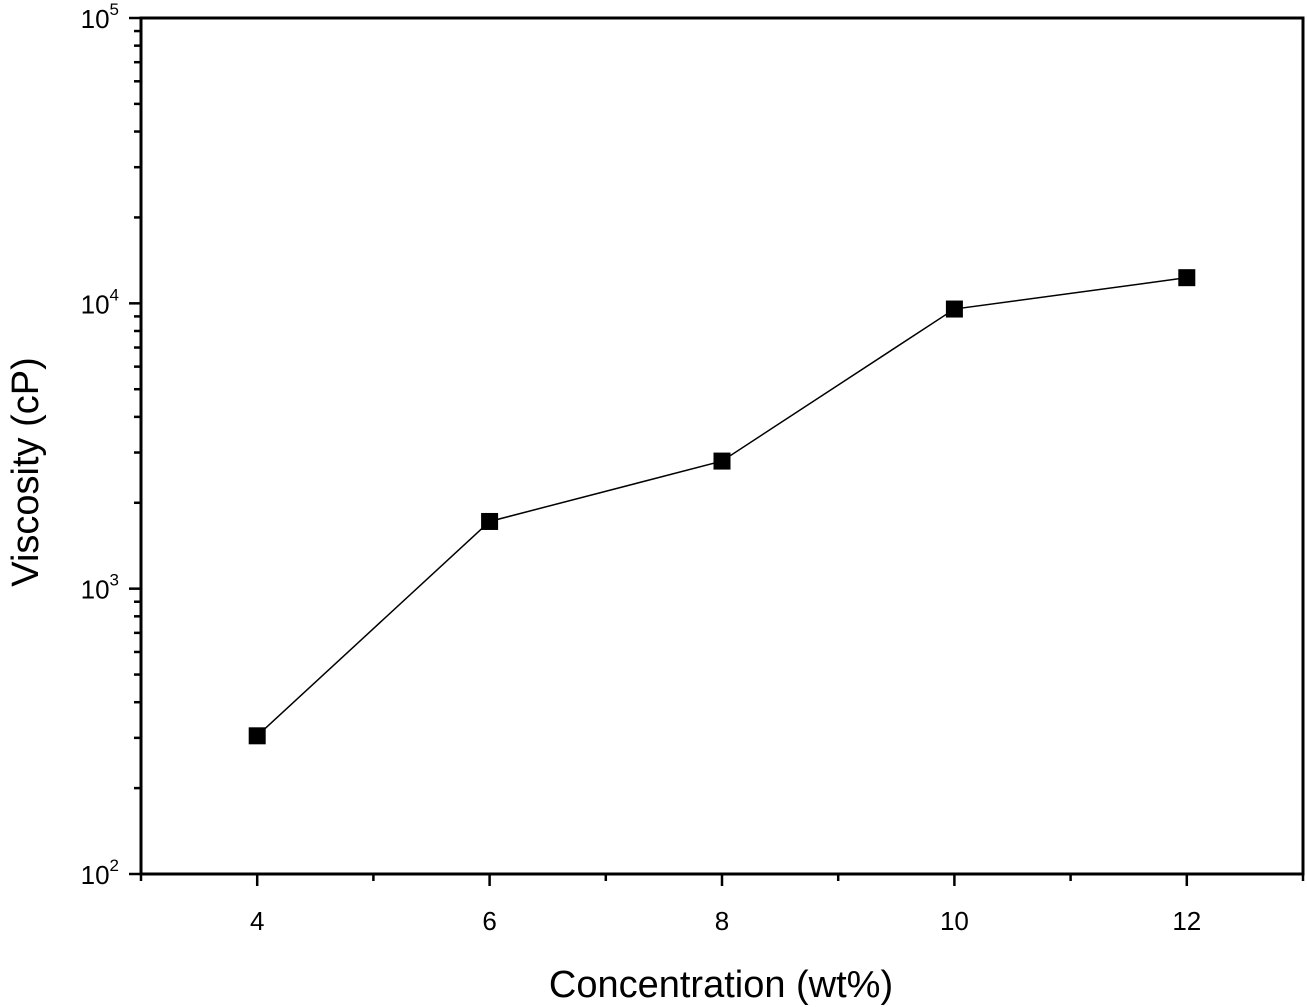  Describe the element at coordinates (100, 873) in the screenshot. I see `y-tick-label: 10²` at that location.